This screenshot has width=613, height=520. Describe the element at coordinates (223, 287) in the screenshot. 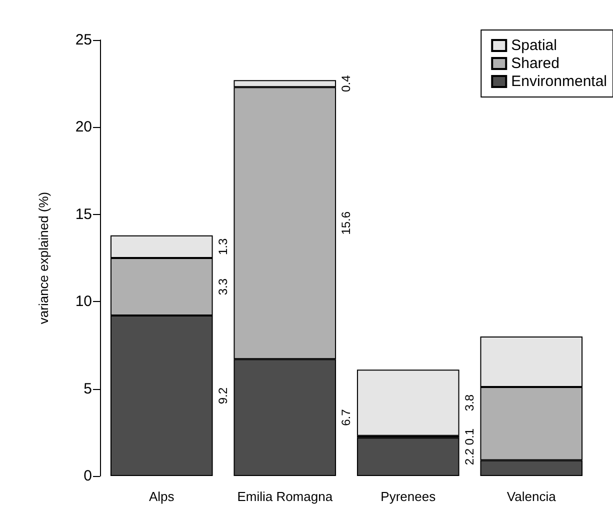

I see `data-label: 3.3` at that location.